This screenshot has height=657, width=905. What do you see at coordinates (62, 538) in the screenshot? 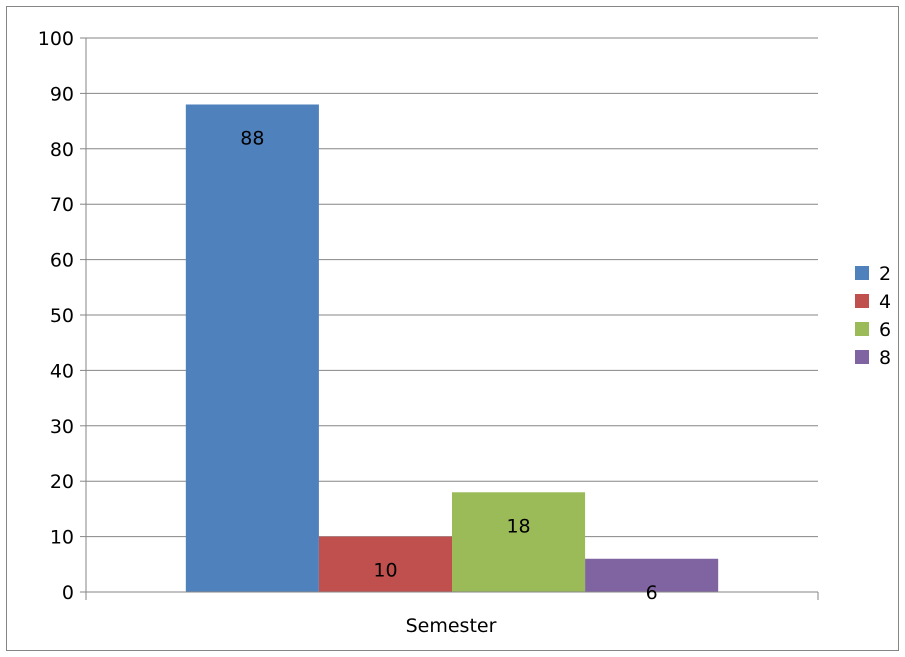
I see `y-tick-label: 10` at bounding box center [62, 538].